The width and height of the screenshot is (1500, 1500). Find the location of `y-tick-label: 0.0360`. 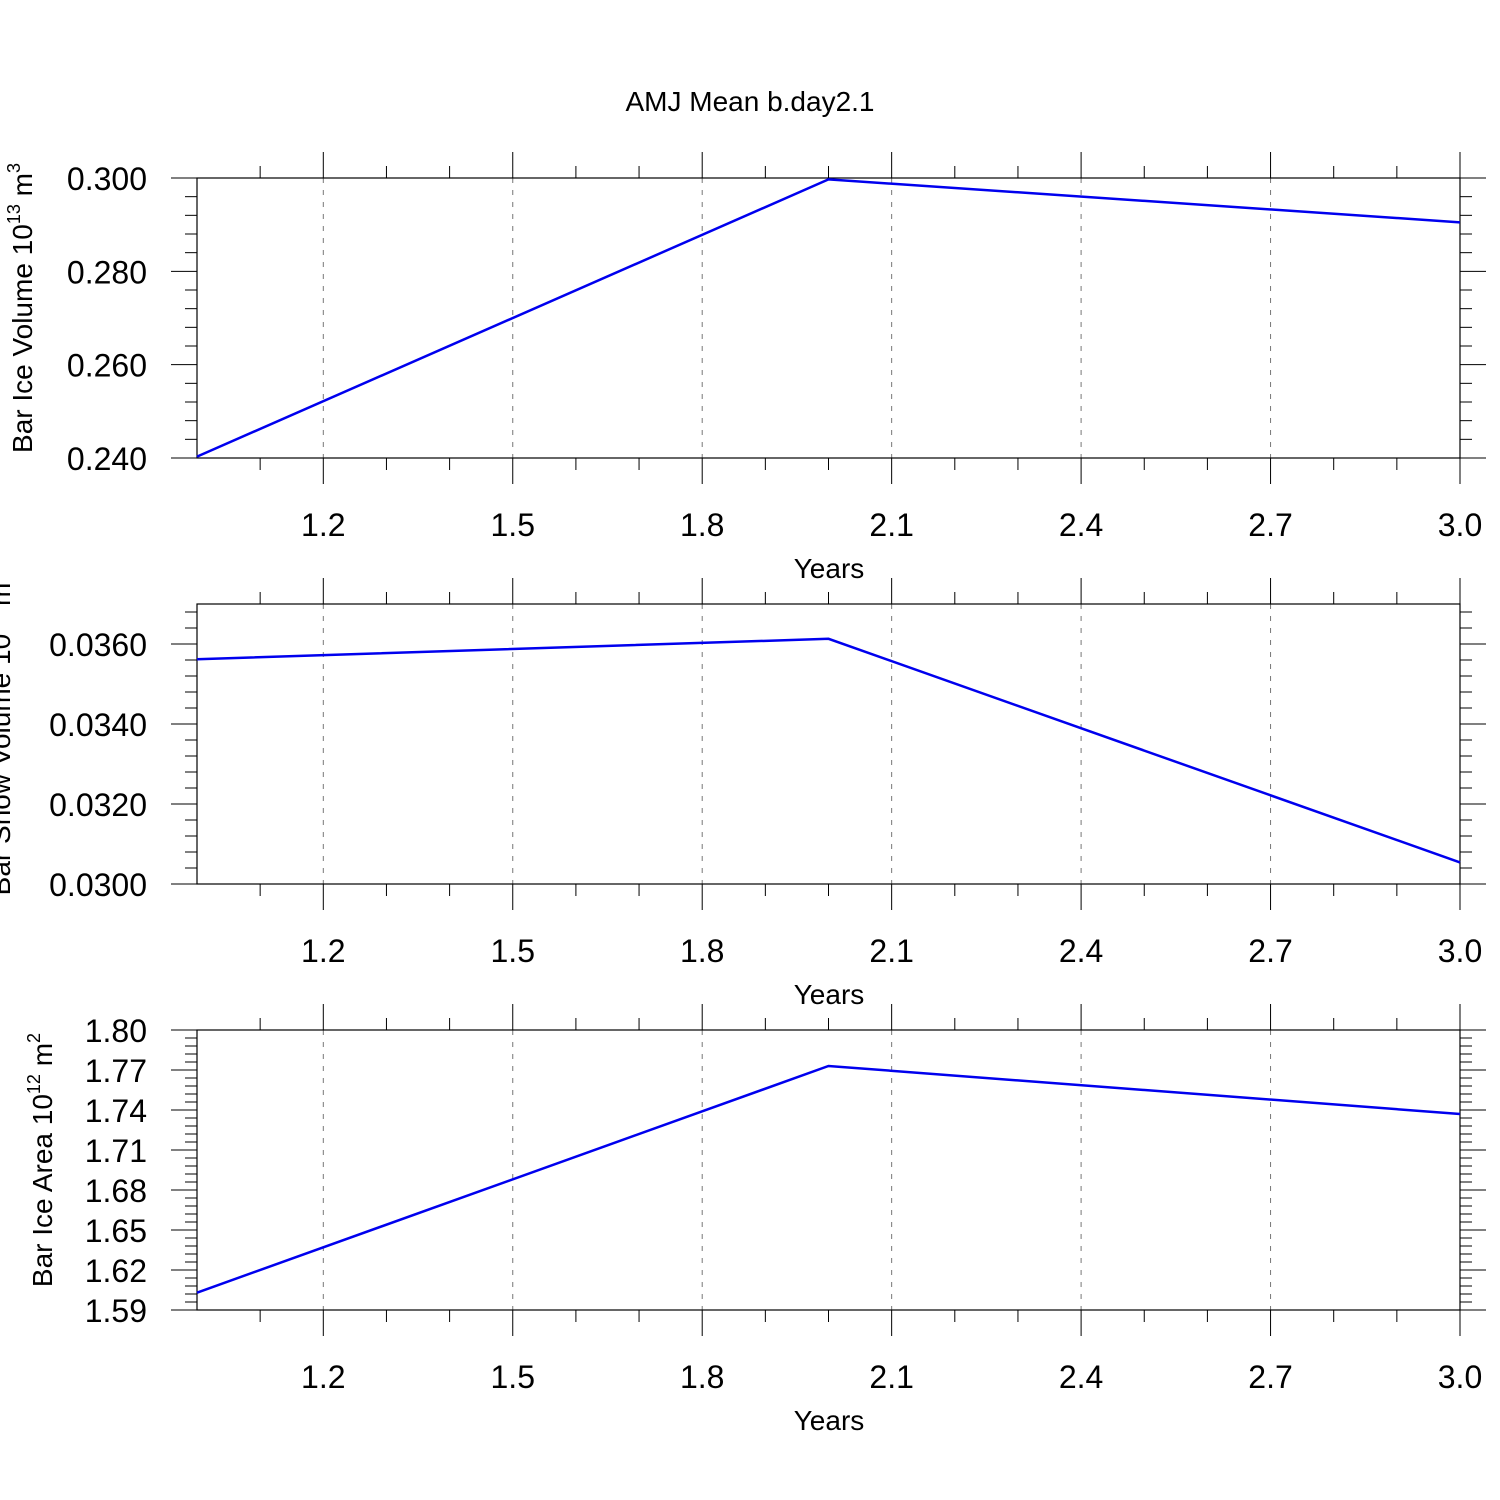

y-tick-label: 0.0360 is located at coordinates (98, 645).